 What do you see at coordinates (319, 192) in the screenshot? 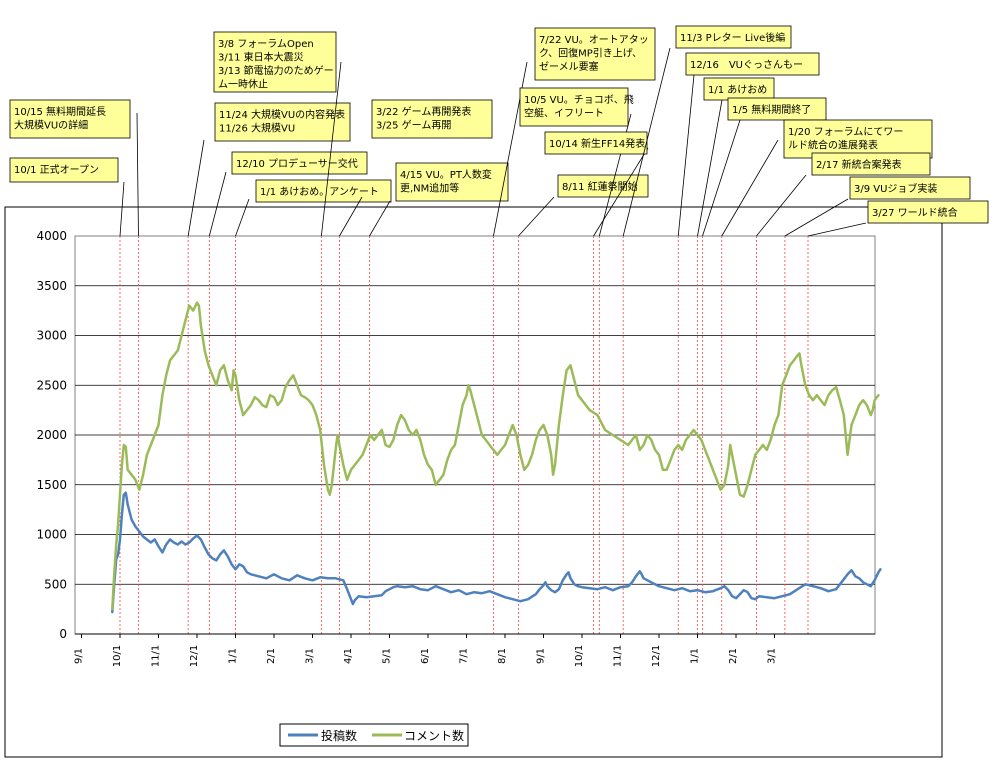
I see `annotation-text: 1/1 あけおめ。アンケート` at bounding box center [319, 192].